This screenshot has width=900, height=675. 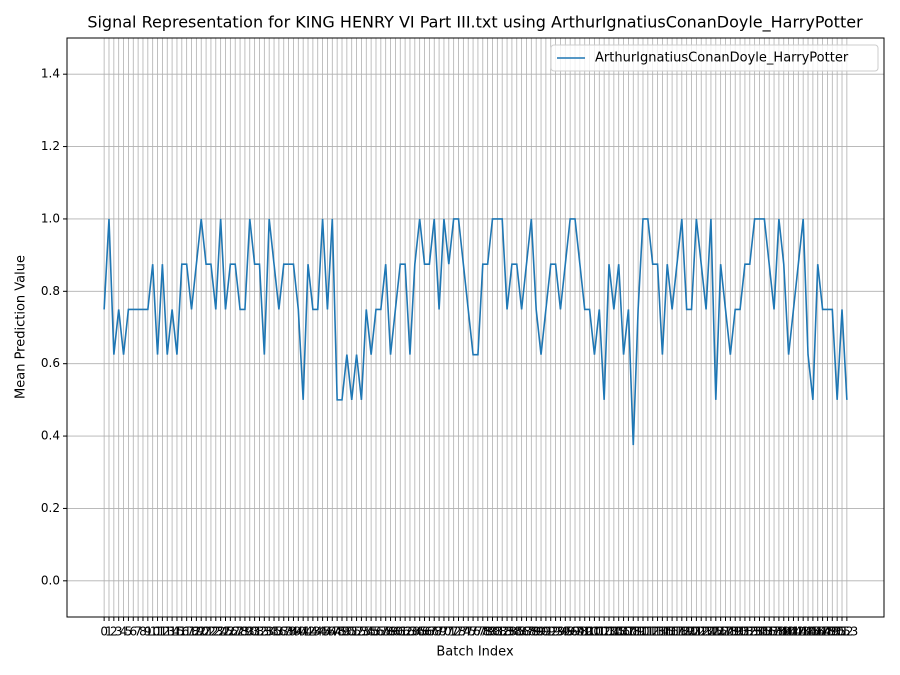 I want to click on x-tick-label: 16, so click(x=181, y=632).